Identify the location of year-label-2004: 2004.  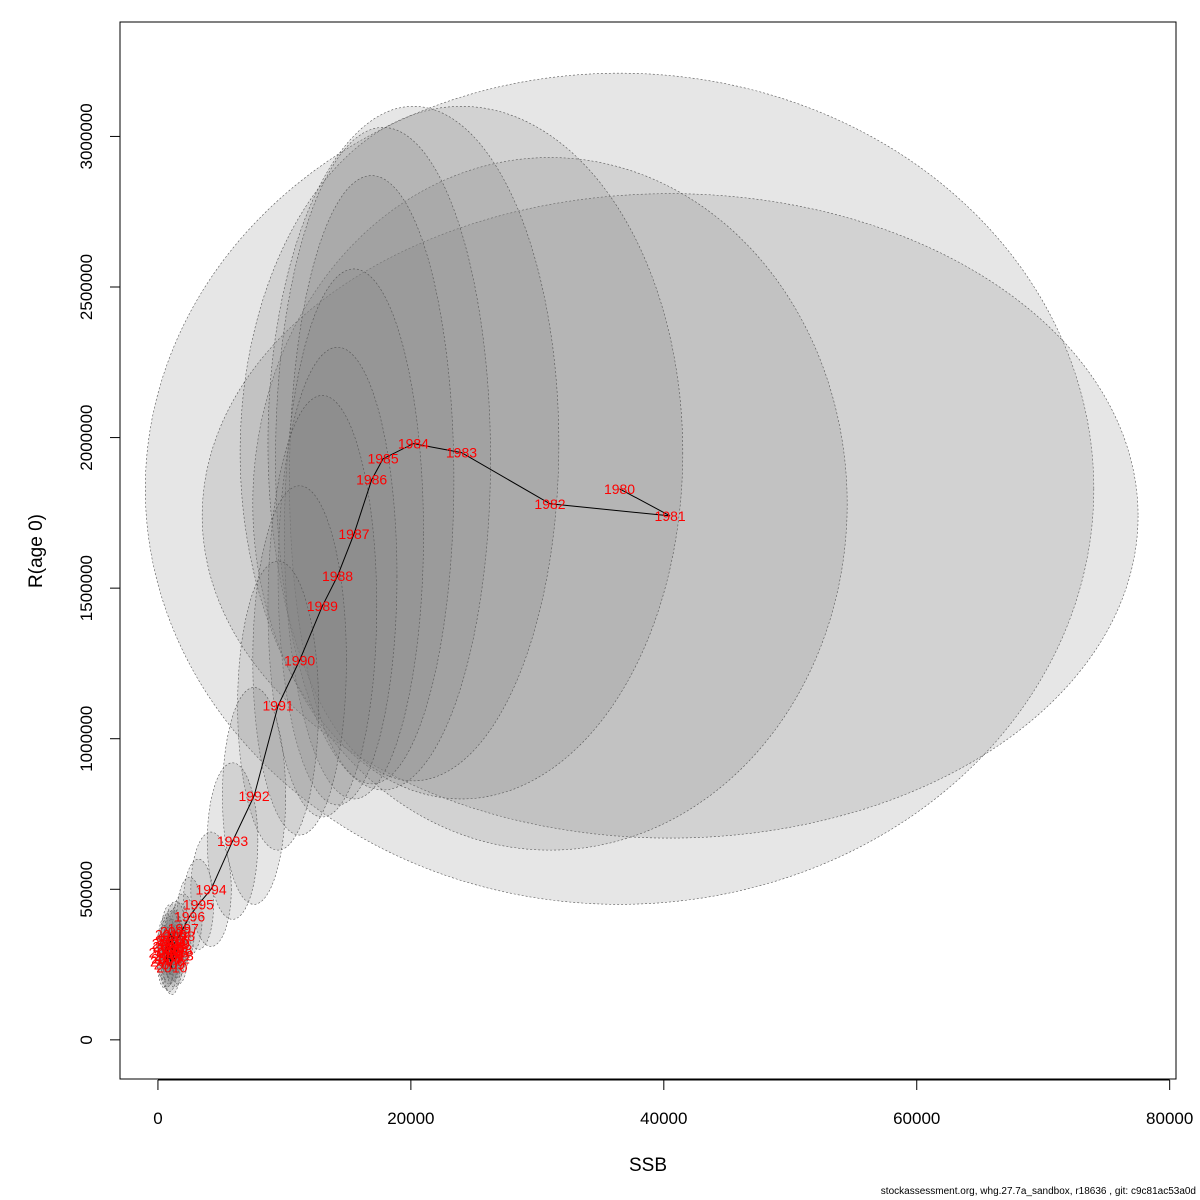
(166, 959).